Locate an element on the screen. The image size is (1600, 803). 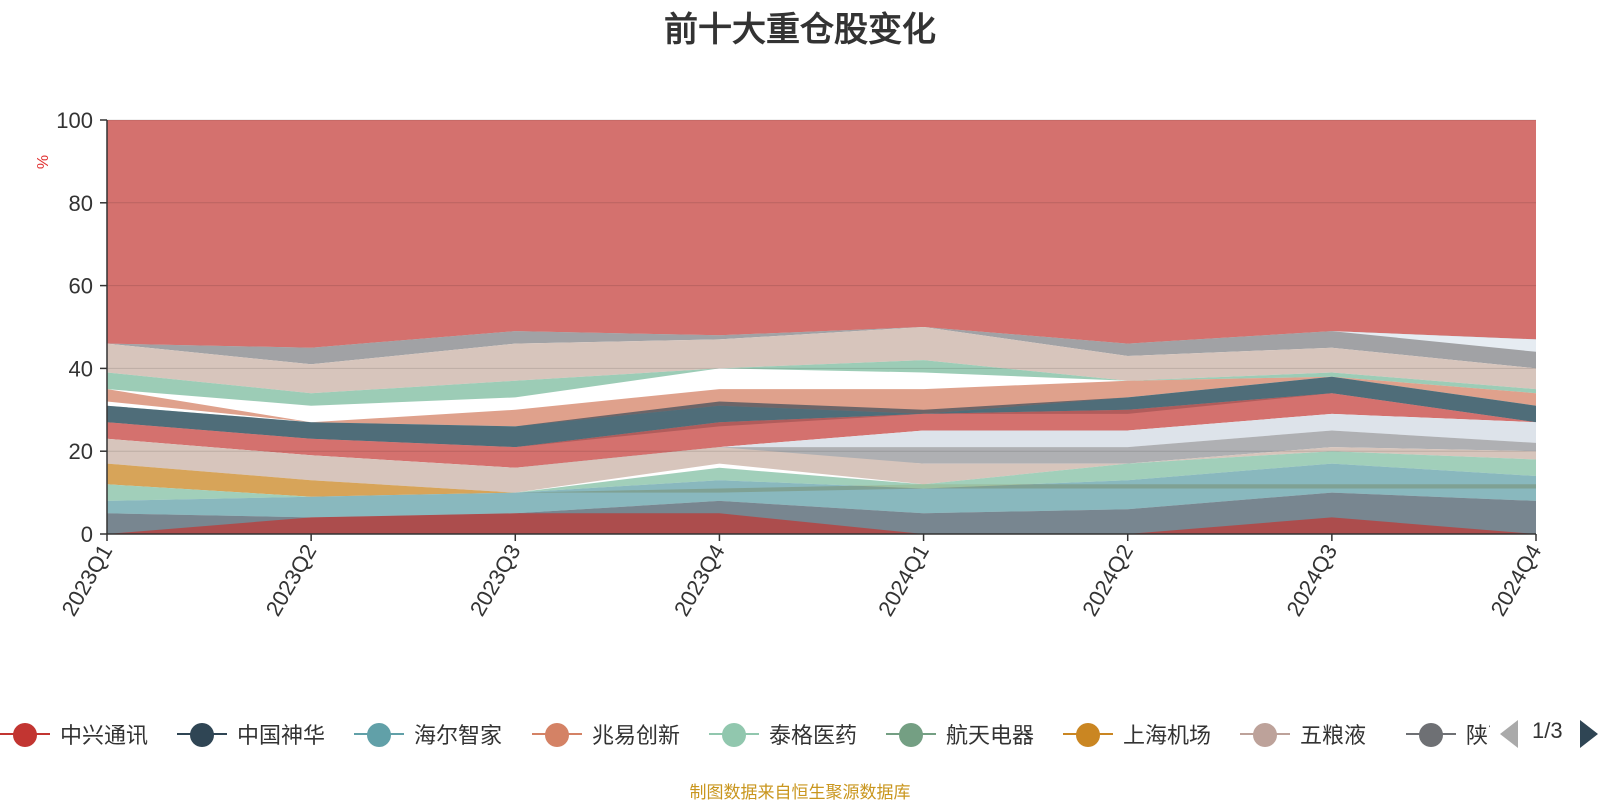
area-band-b-white2 is located at coordinates (821, 440).